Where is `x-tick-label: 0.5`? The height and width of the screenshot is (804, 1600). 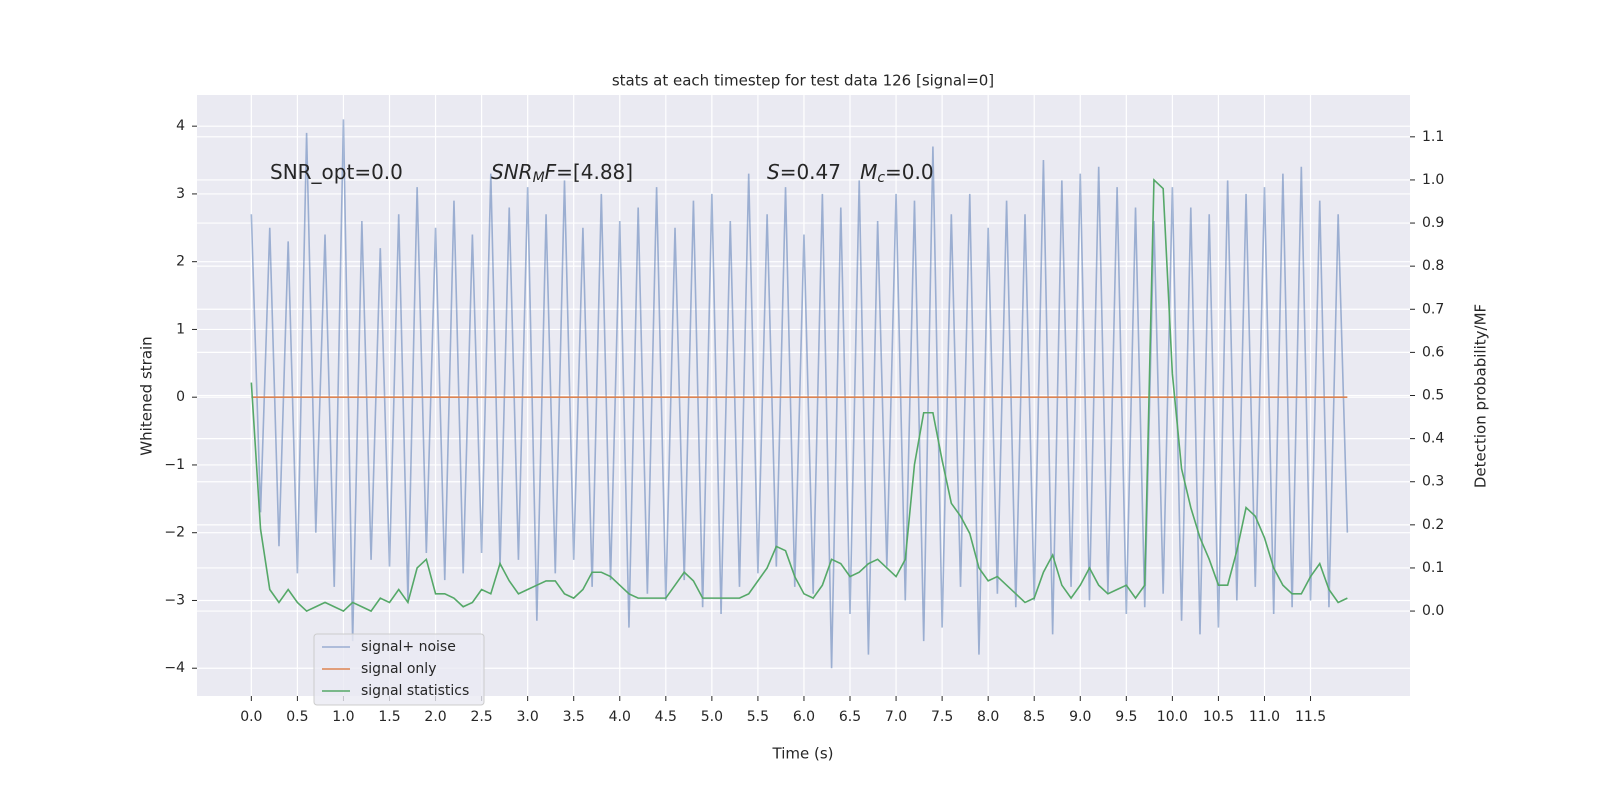
x-tick-label: 0.5 is located at coordinates (297, 717).